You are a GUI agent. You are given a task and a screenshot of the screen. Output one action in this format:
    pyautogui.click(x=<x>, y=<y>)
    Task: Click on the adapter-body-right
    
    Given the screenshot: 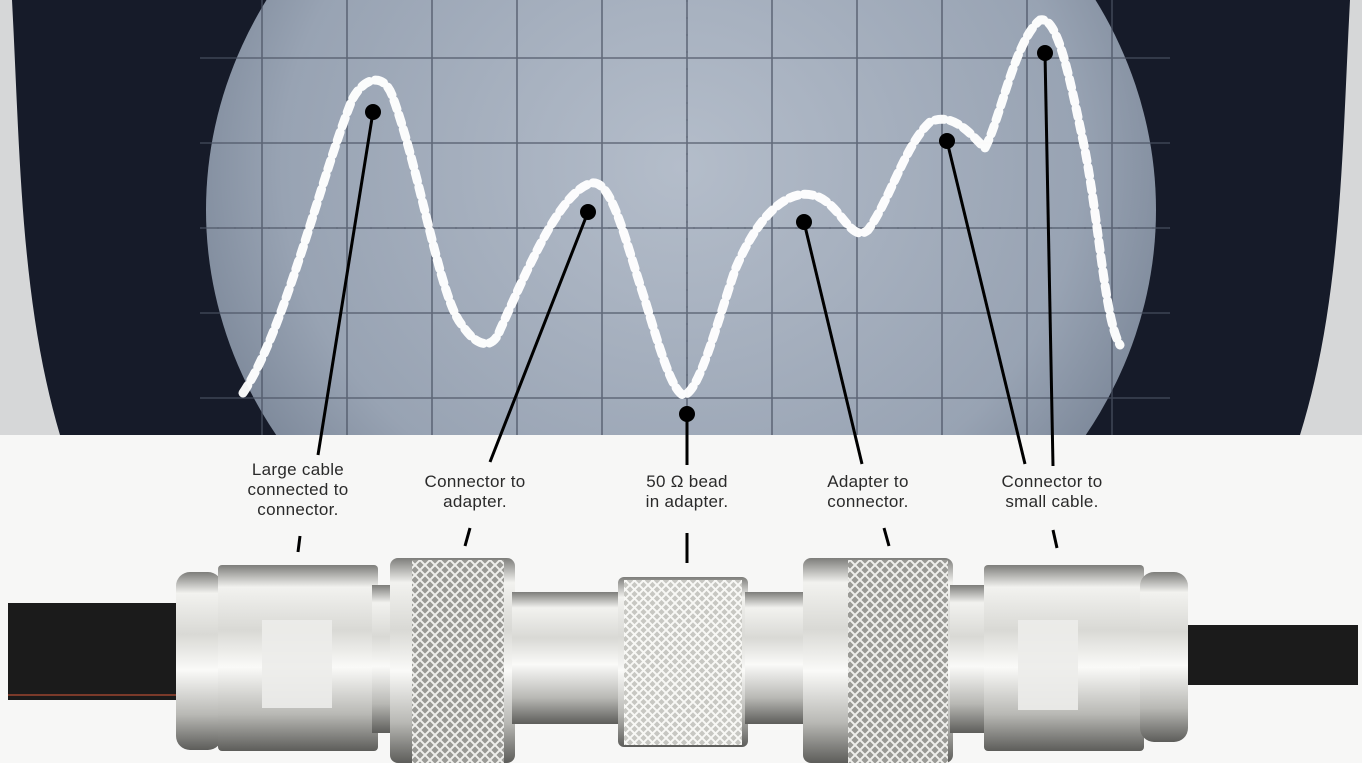 What is the action you would take?
    pyautogui.click(x=776, y=658)
    